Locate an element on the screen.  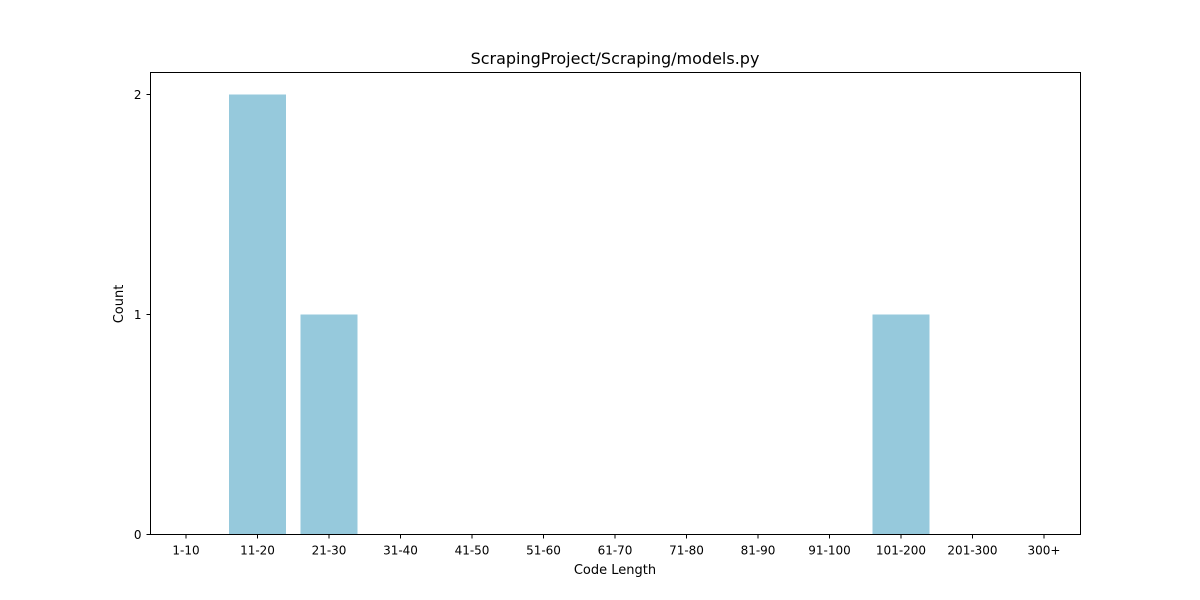
x-tick-label: 101-200 is located at coordinates (901, 551).